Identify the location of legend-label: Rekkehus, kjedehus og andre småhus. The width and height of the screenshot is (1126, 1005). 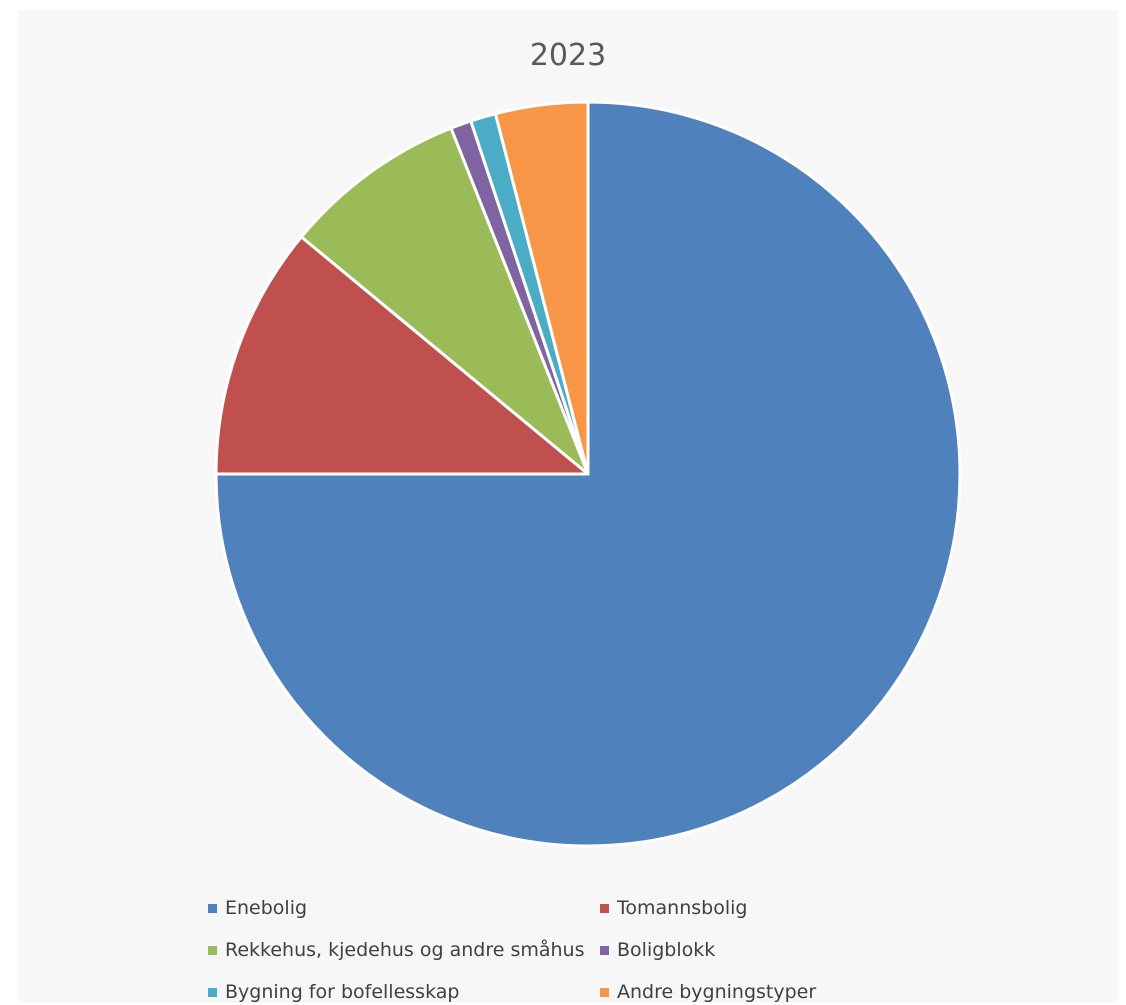
(405, 950).